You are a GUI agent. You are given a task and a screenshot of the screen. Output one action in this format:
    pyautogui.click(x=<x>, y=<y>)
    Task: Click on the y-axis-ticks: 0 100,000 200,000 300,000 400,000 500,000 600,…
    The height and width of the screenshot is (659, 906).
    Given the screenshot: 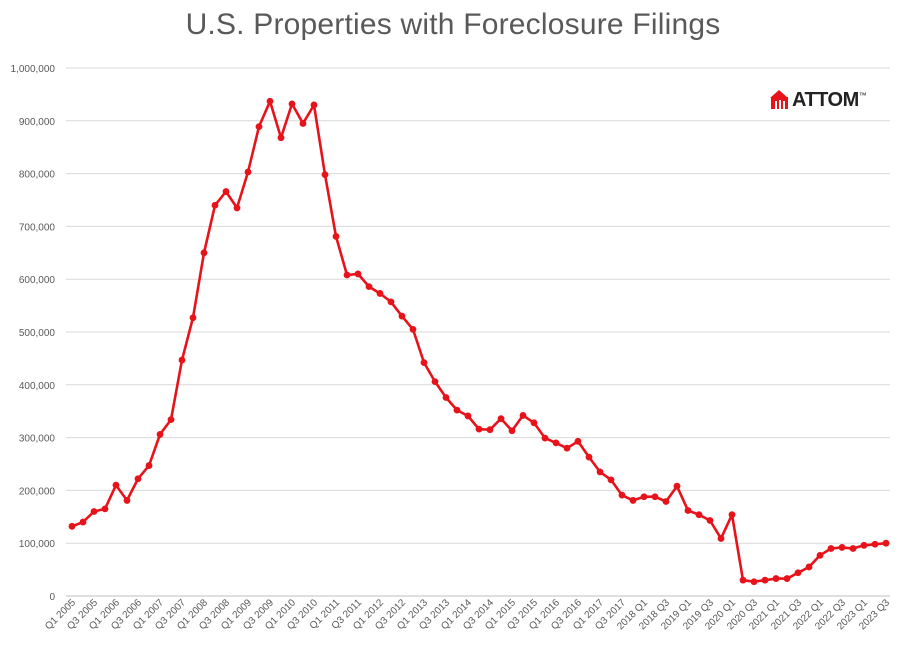 What is the action you would take?
    pyautogui.click(x=33, y=333)
    